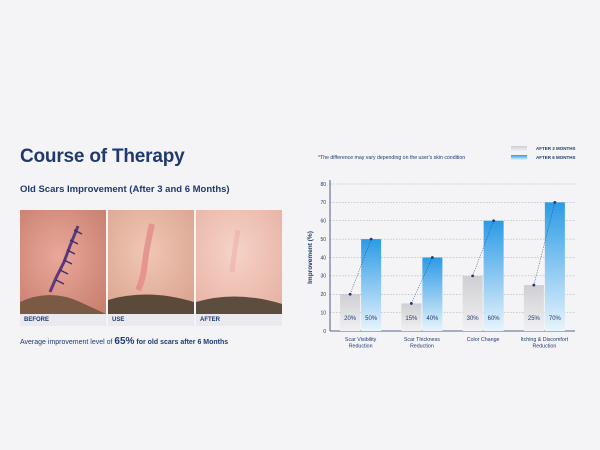 This screenshot has width=600, height=450. Describe the element at coordinates (239, 320) in the screenshot. I see `photo-label-after: AFTER` at that location.